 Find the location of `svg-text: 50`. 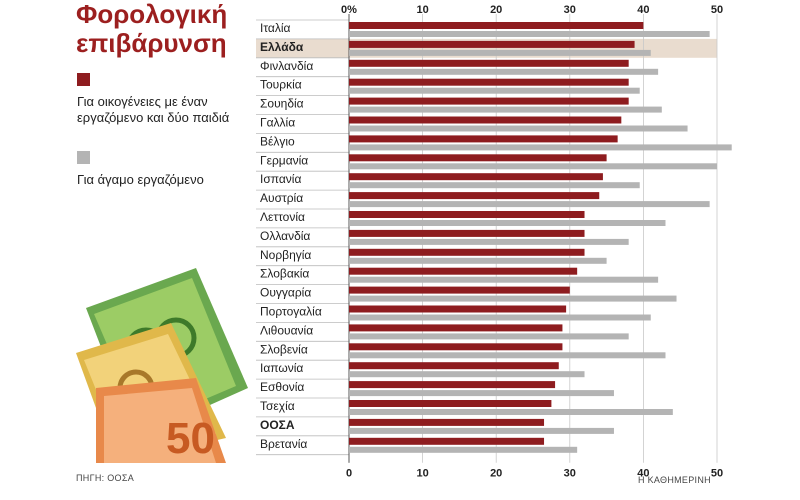

svg-text: 50 is located at coordinates (190, 438).